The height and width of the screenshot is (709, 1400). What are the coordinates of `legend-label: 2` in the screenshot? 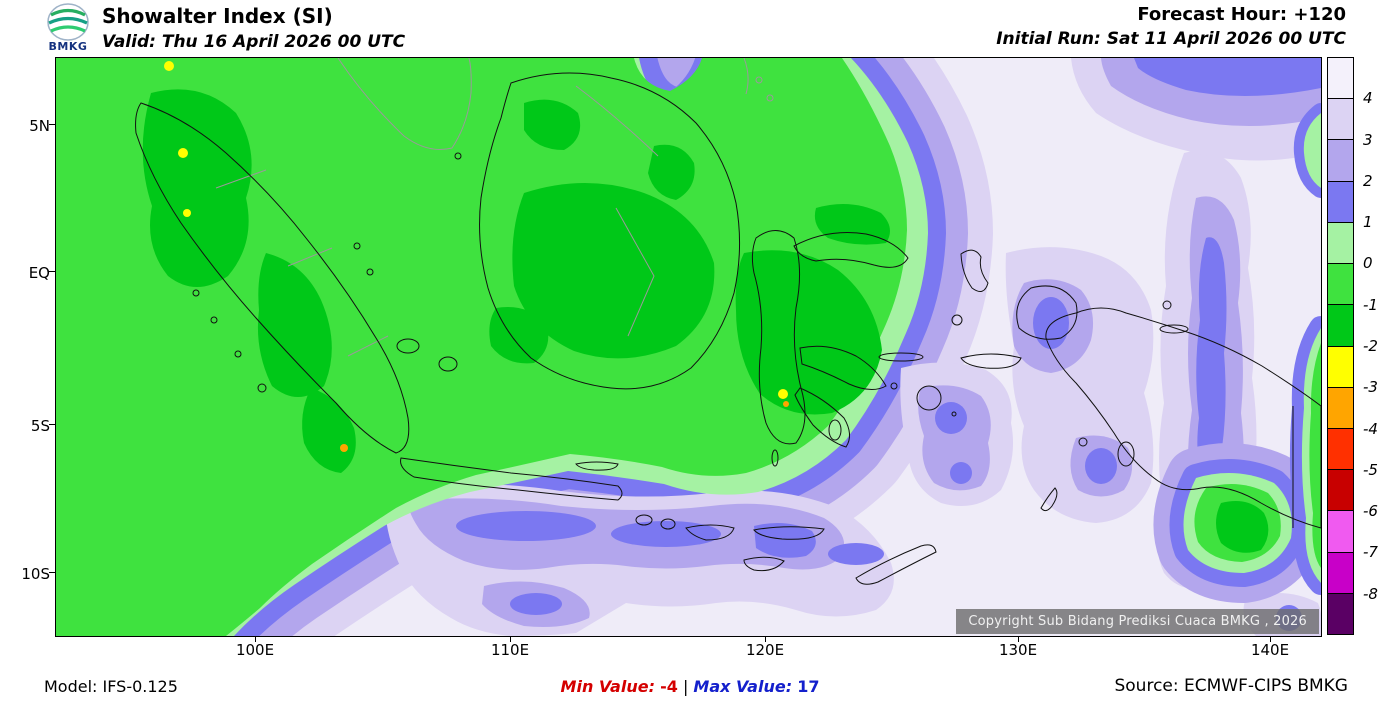 It's located at (1368, 180).